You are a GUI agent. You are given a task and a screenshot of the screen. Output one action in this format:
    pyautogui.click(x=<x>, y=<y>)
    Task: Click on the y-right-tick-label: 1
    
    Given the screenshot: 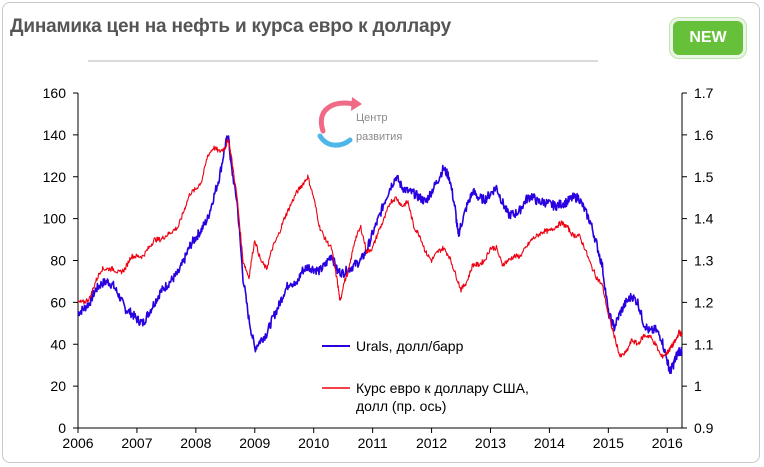 What is the action you would take?
    pyautogui.click(x=698, y=386)
    